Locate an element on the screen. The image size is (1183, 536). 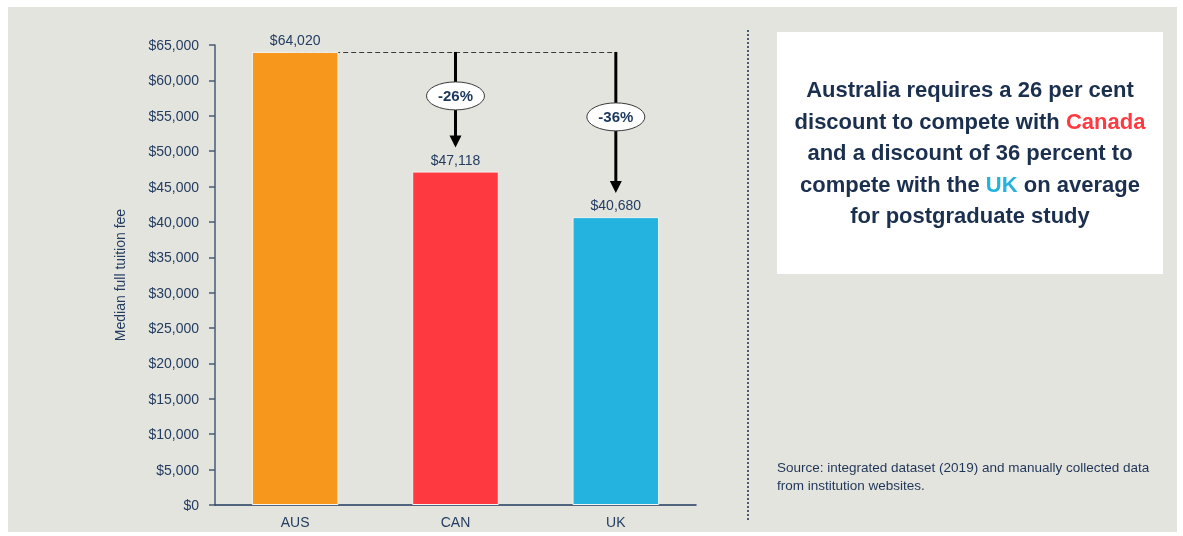
annotation: -36% is located at coordinates (616, 117).